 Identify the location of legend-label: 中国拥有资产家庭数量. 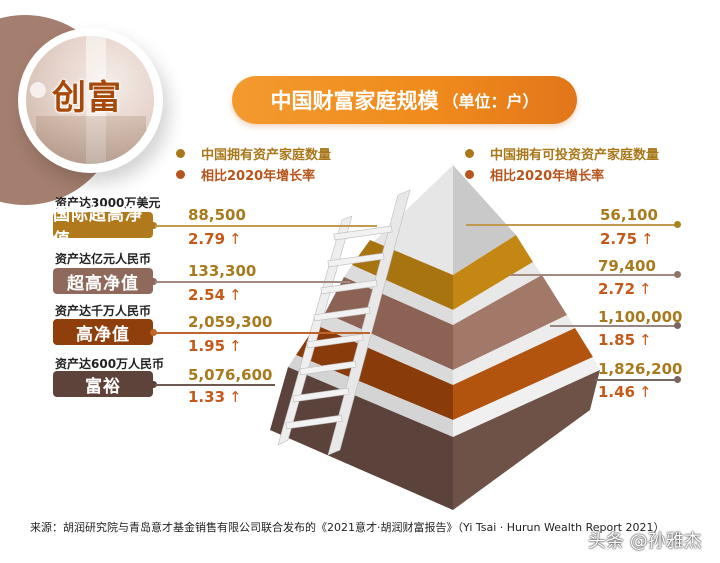
(266, 155).